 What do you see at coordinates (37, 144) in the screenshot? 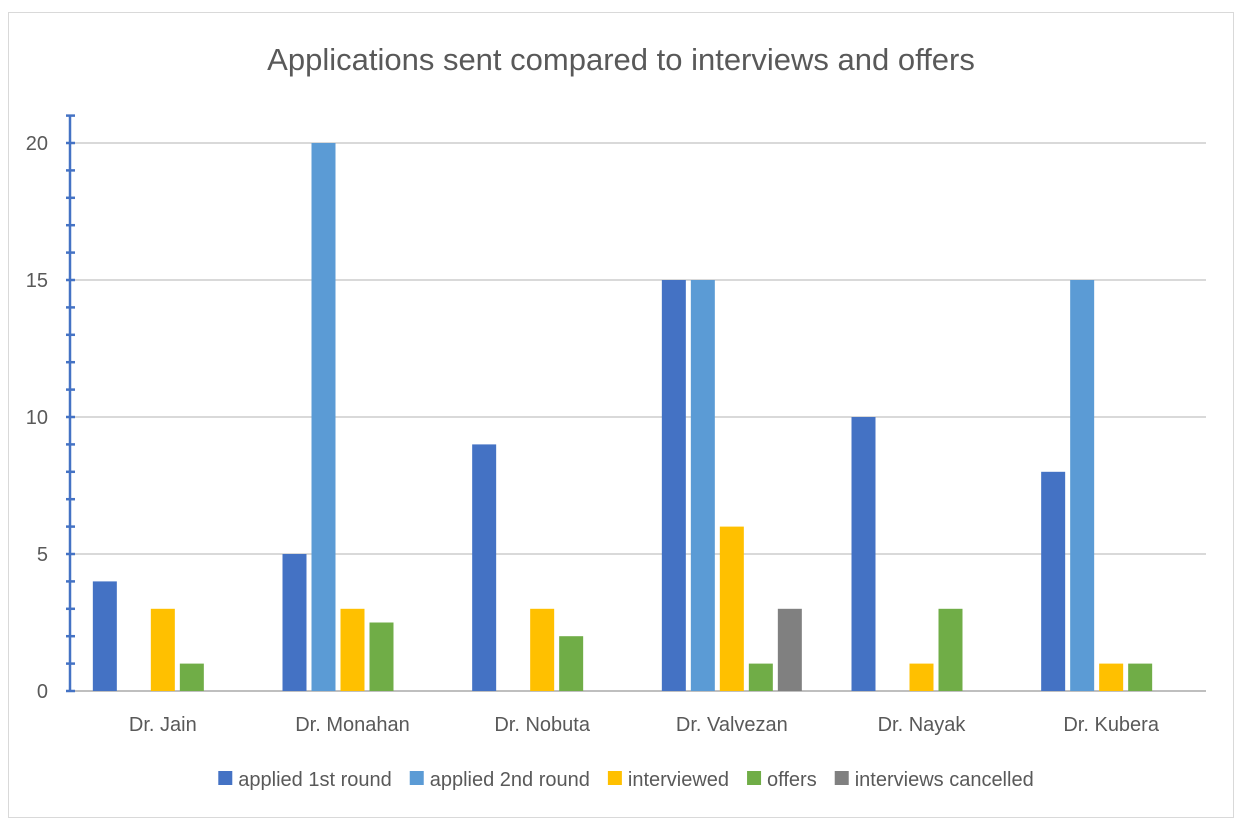
I see `y-tick-label: 20` at bounding box center [37, 144].